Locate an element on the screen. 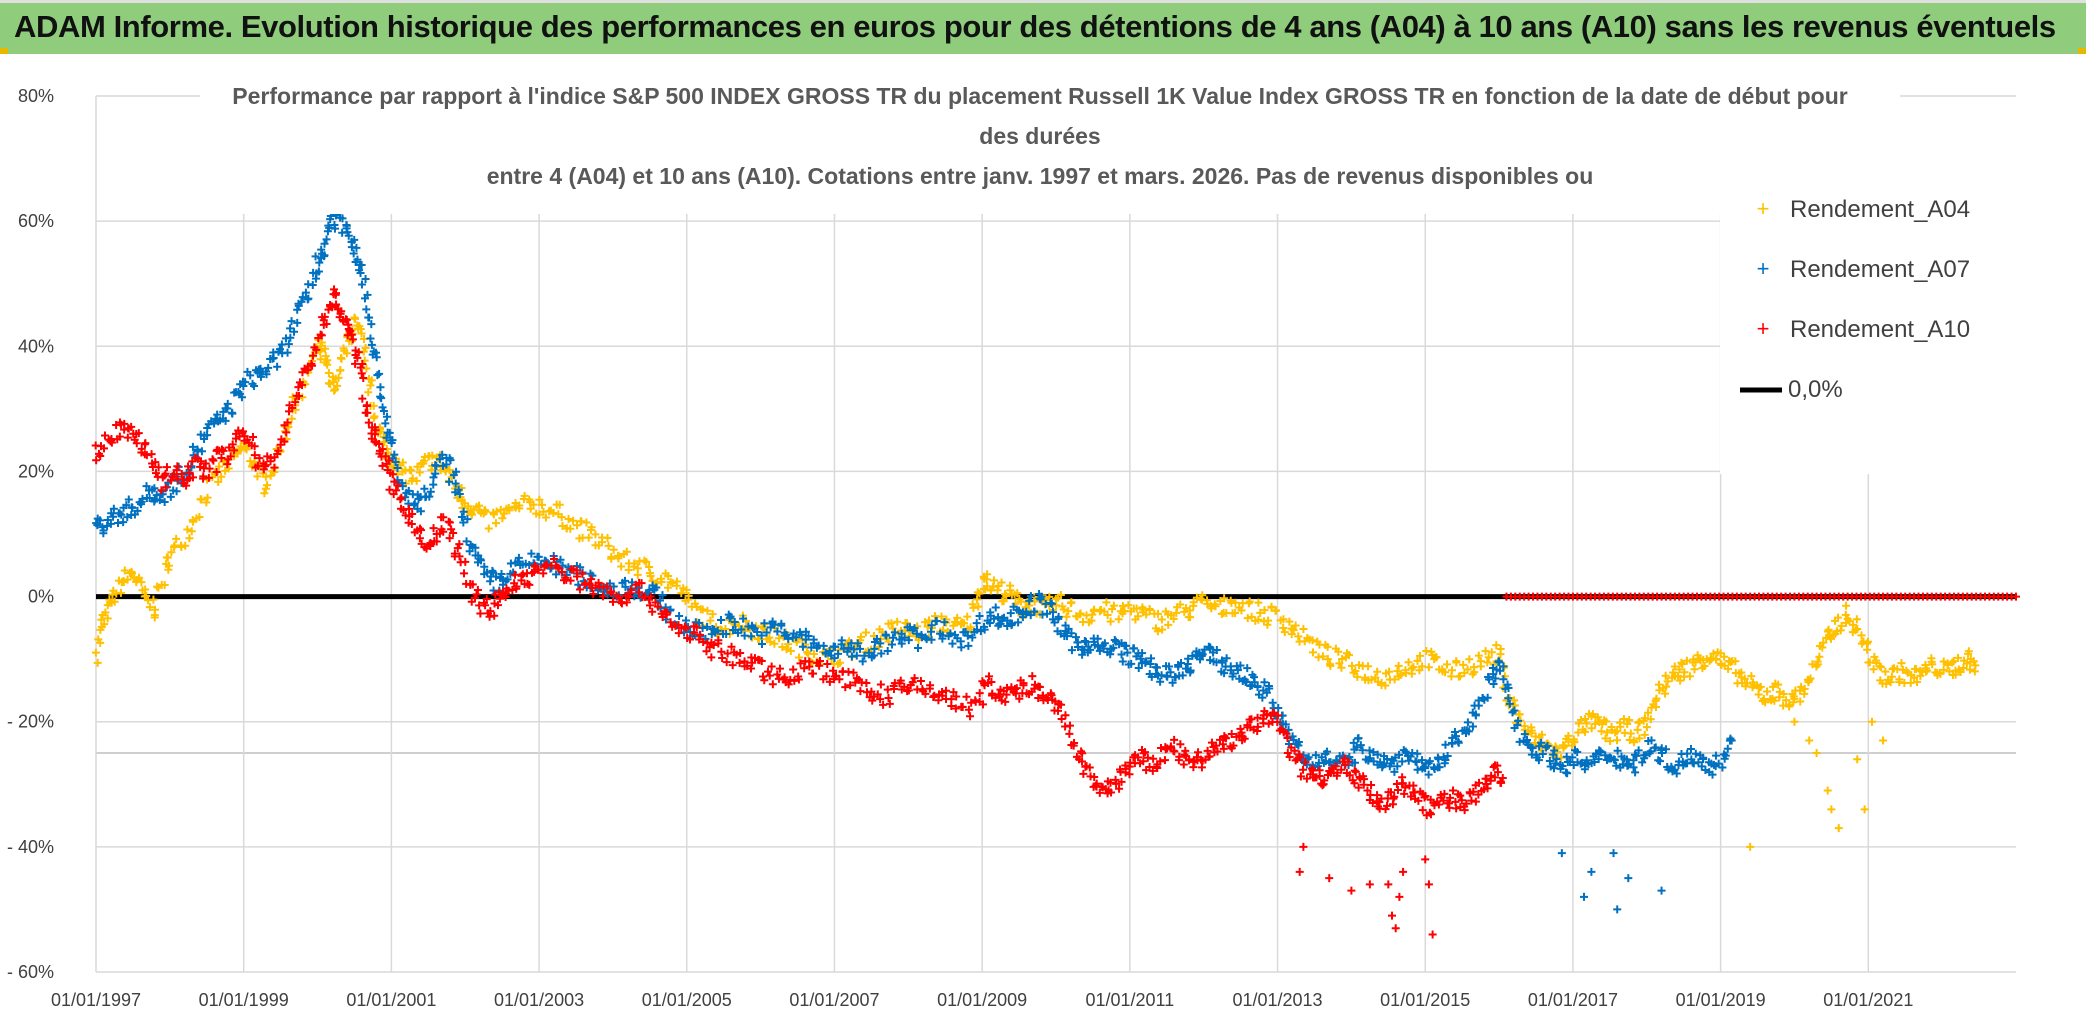  legend-background is located at coordinates (1870, 329).